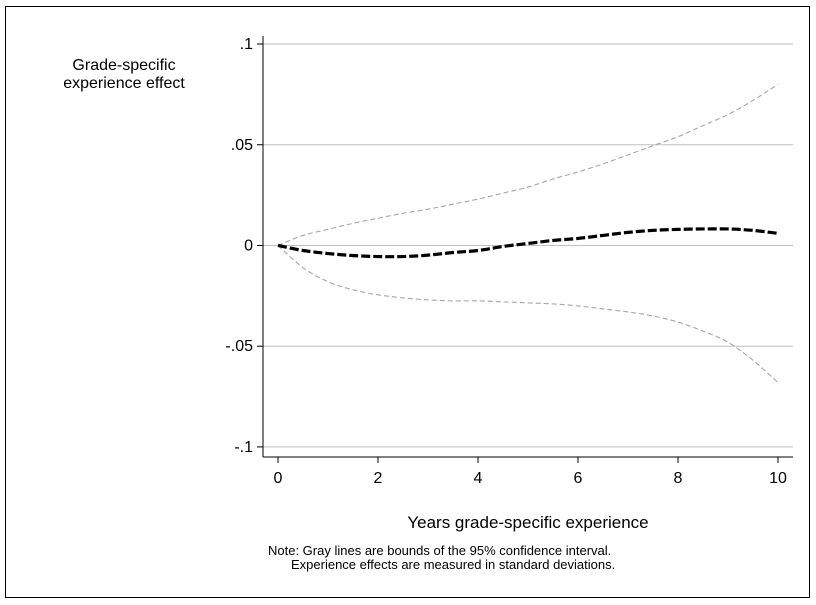 The width and height of the screenshot is (816, 605). I want to click on series-line-estimate, so click(528, 243).